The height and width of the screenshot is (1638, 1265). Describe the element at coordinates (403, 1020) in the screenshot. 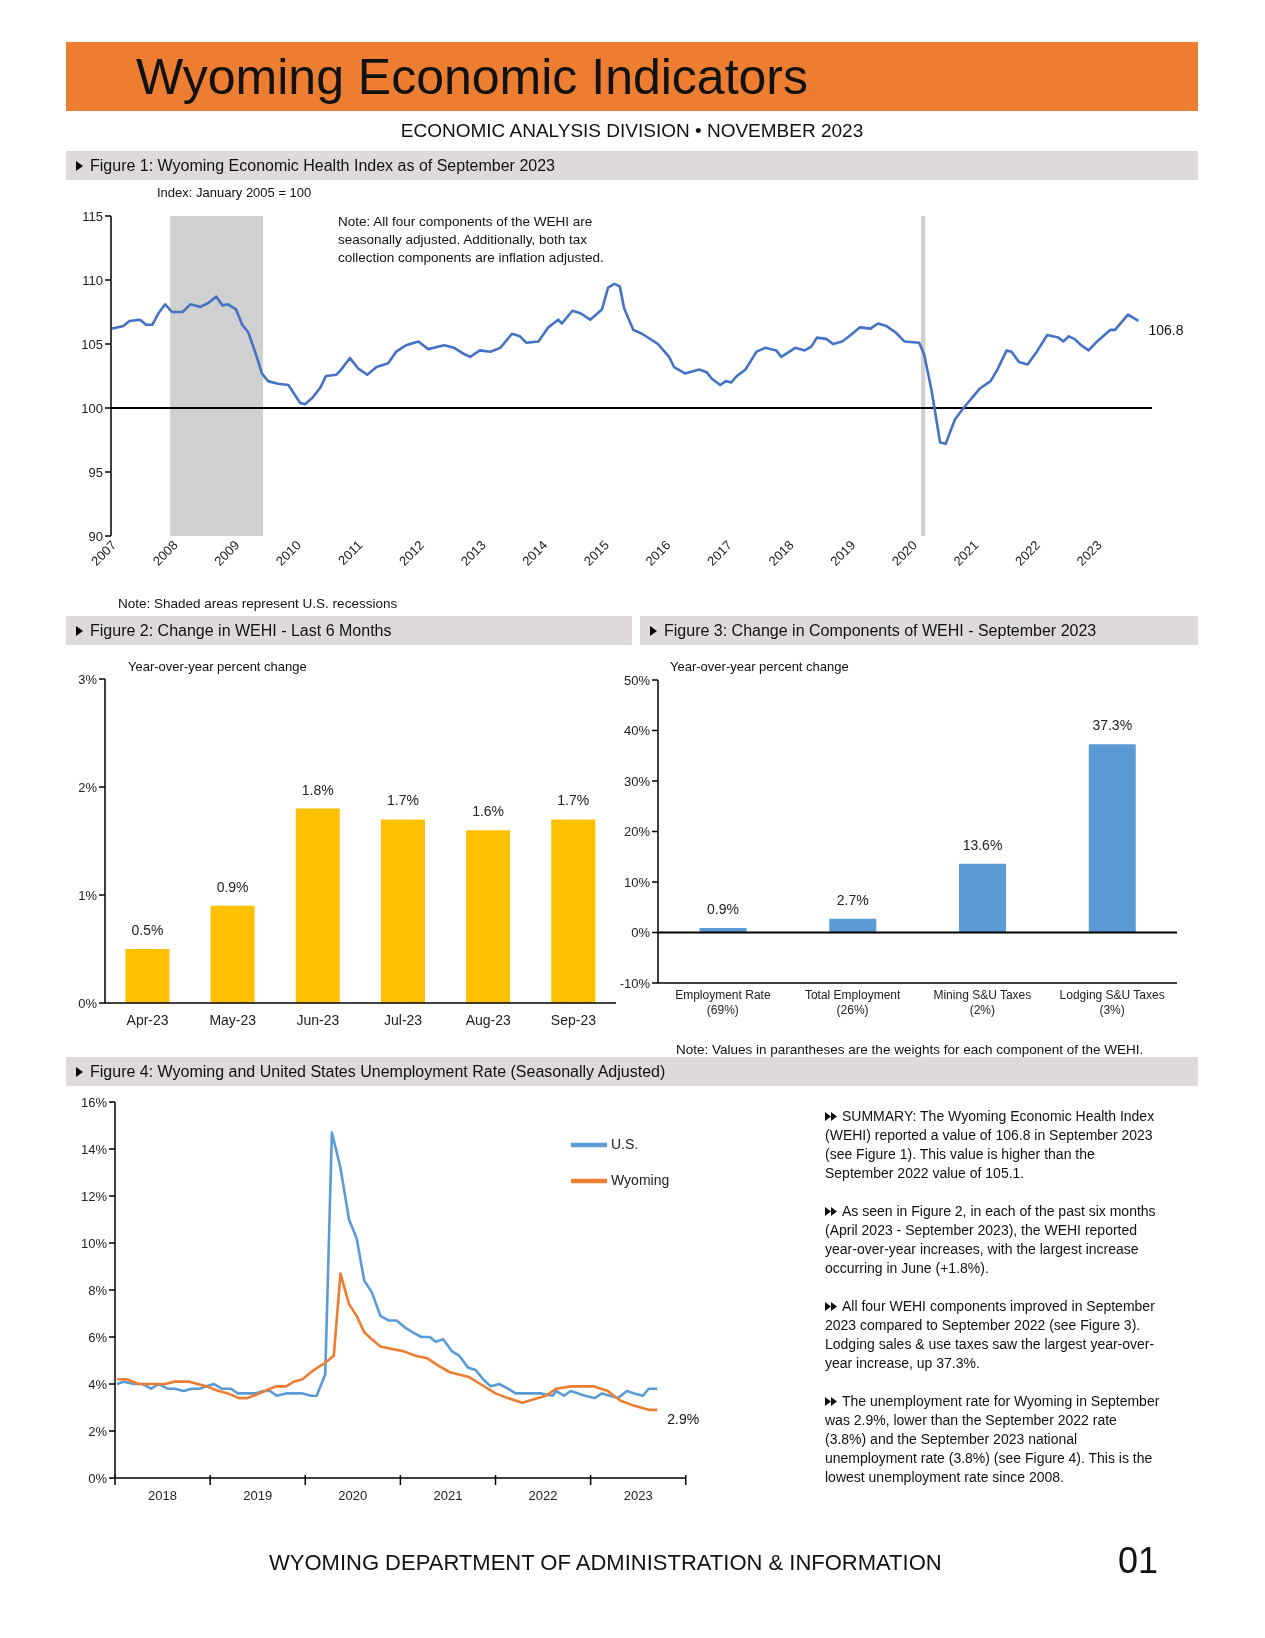

I see `x-tick-label: Jul-23` at that location.